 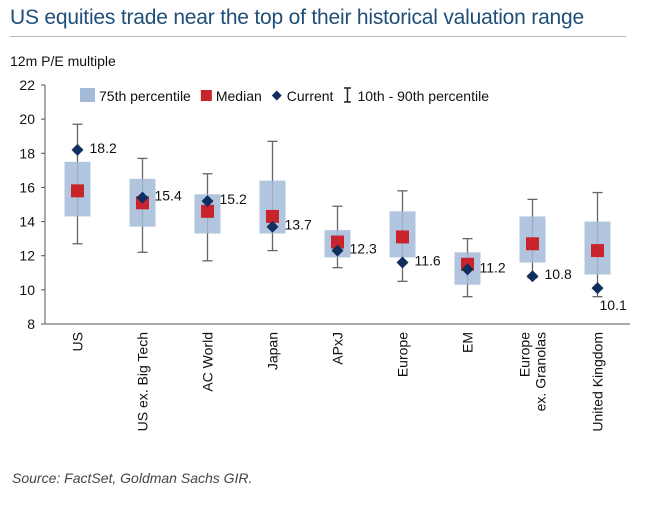 What do you see at coordinates (428, 261) in the screenshot?
I see `current-value-label: 11.6` at bounding box center [428, 261].